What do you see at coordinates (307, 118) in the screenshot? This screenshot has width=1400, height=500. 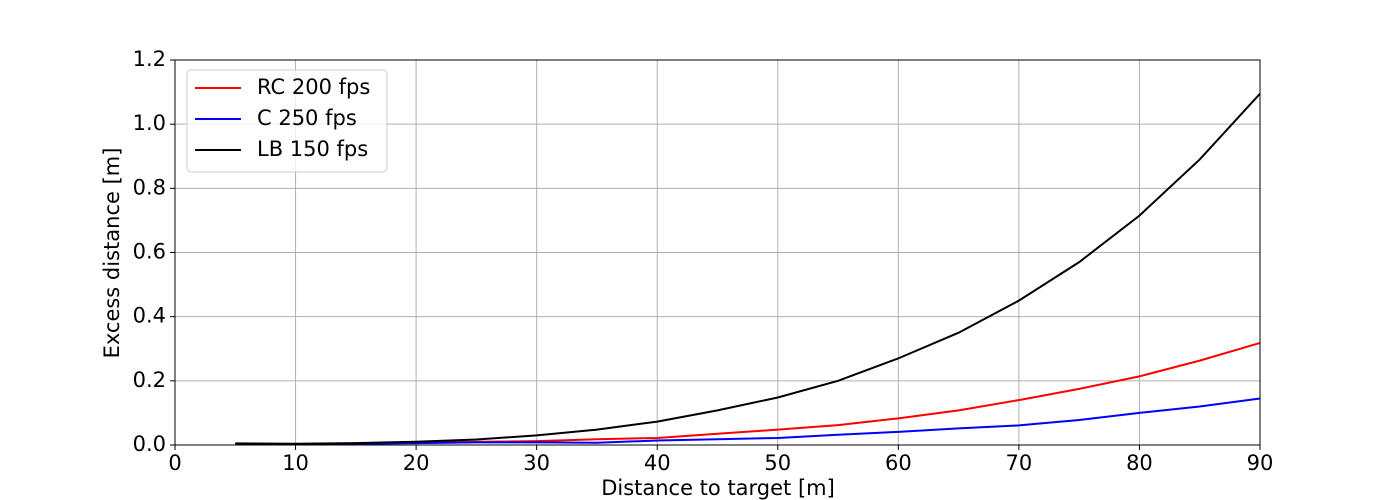 I see `legend-label: C 250 fps` at bounding box center [307, 118].